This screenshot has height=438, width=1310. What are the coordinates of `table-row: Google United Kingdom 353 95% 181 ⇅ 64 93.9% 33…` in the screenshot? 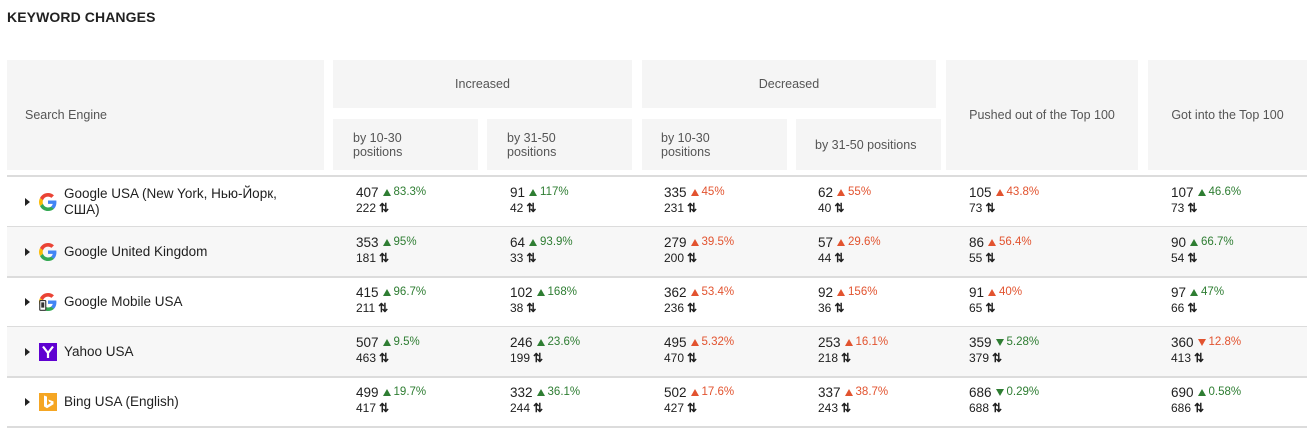 It's located at (657, 252).